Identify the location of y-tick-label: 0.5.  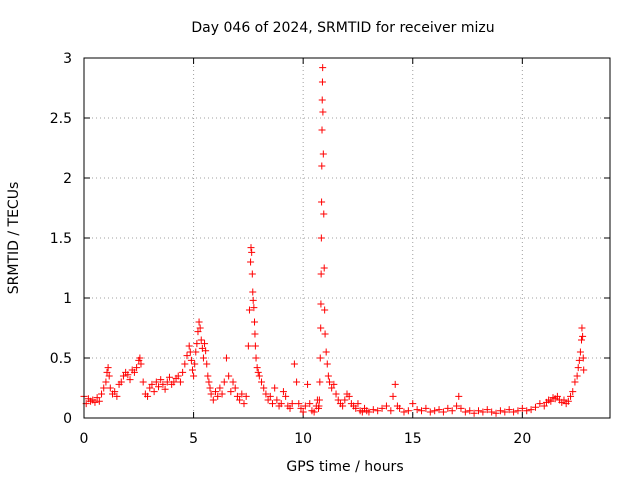
(61, 359).